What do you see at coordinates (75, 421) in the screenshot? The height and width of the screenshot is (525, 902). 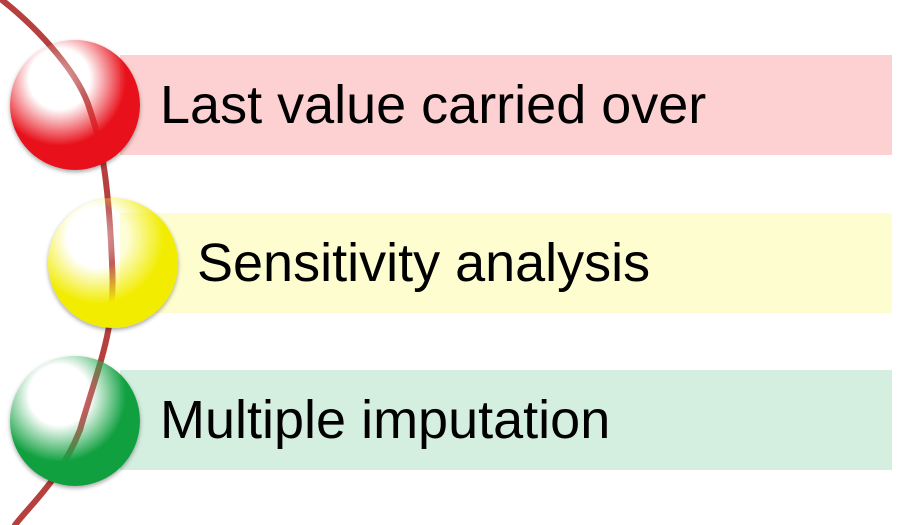 I see `green-circle-marker` at bounding box center [75, 421].